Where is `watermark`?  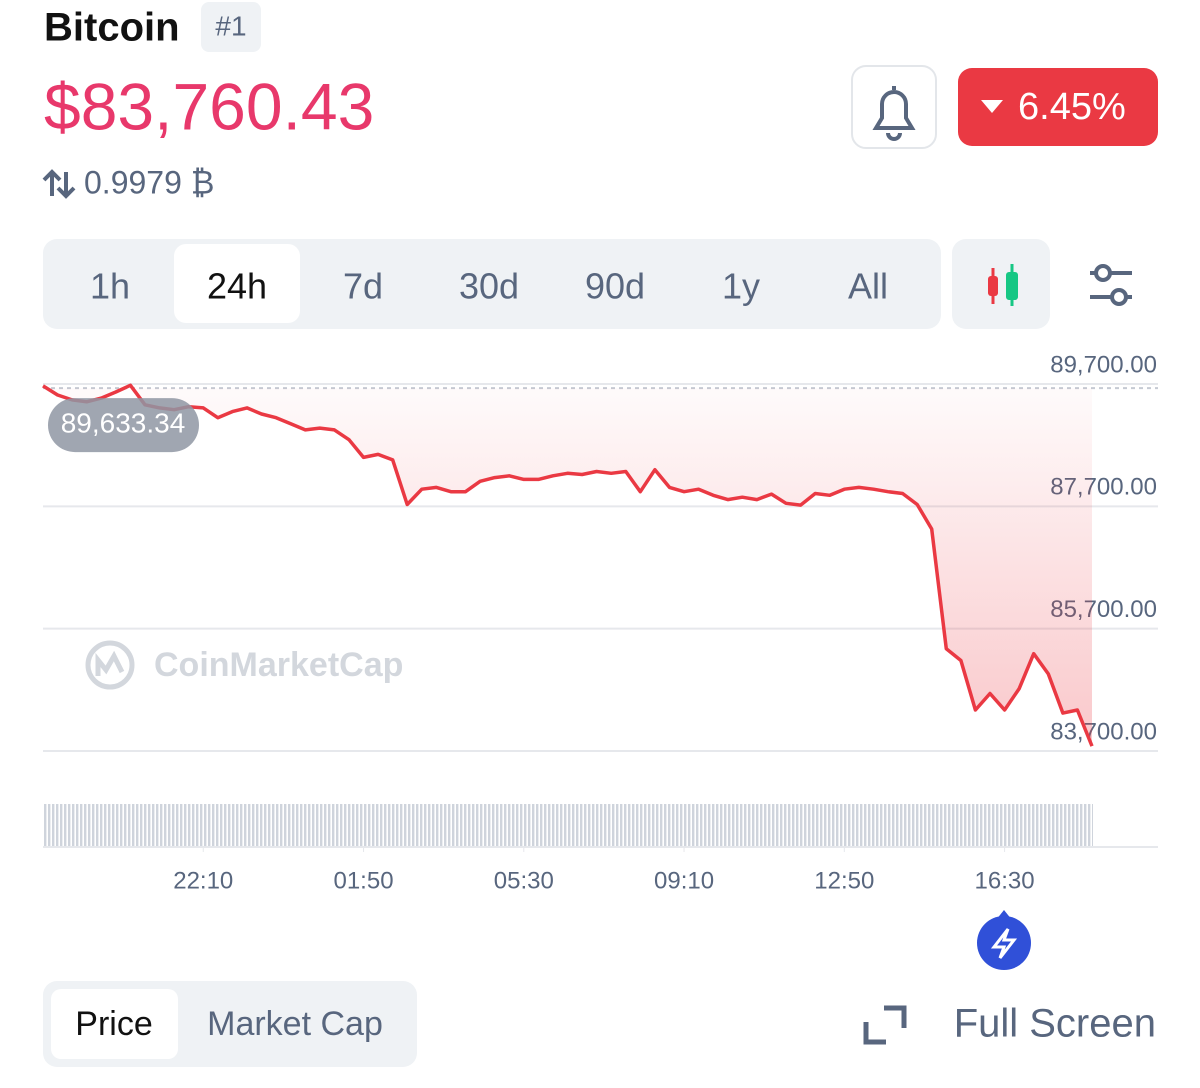 watermark is located at coordinates (110, 665).